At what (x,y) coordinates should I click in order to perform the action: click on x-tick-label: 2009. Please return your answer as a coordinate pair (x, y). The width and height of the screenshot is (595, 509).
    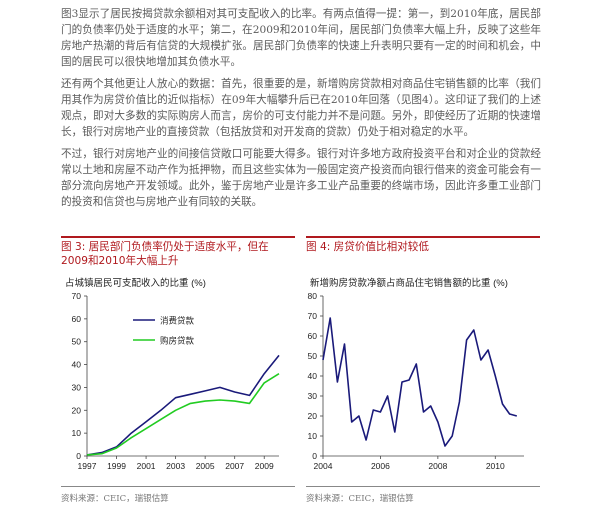
    Looking at the image, I should click on (264, 466).